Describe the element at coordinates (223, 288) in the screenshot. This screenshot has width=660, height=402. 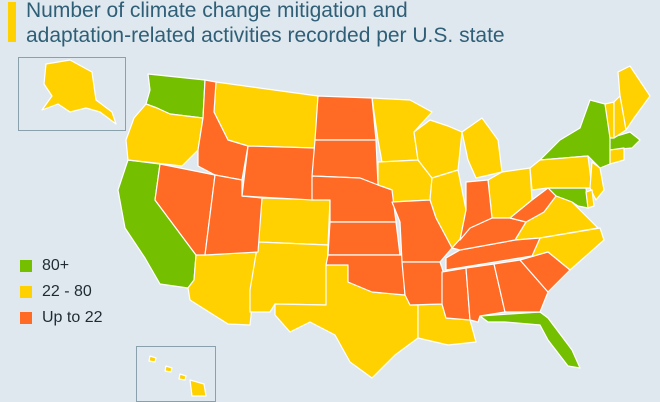
I see `state-arizona` at that location.